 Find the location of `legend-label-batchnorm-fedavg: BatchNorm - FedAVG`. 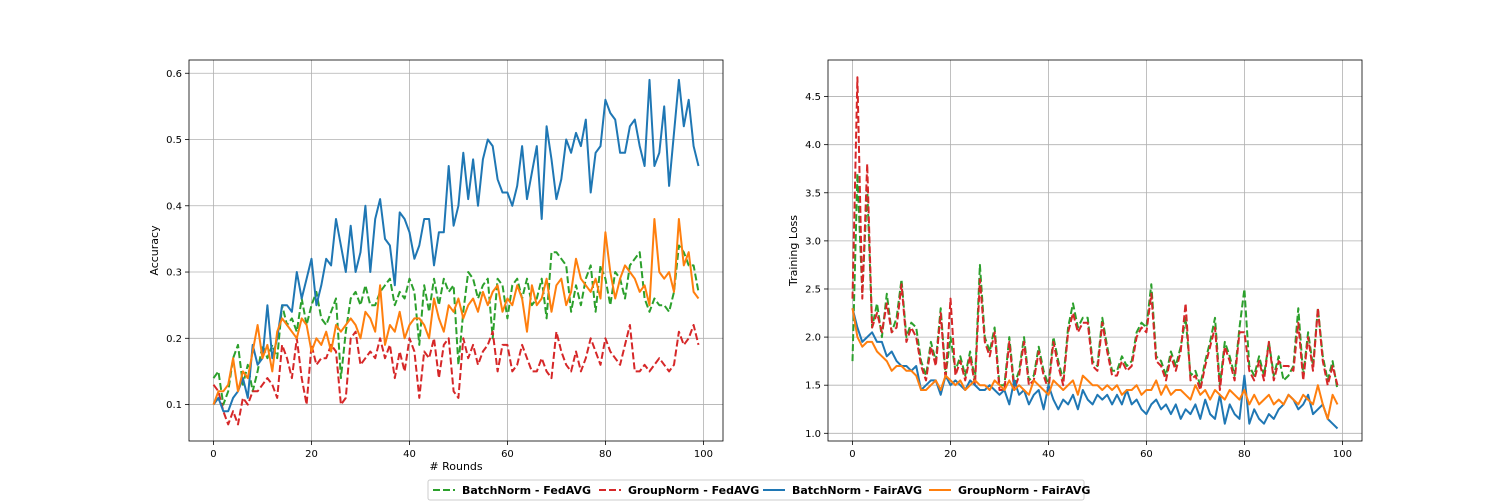

legend-label-batchnorm-fedavg: BatchNorm - FedAVG is located at coordinates (526, 490).